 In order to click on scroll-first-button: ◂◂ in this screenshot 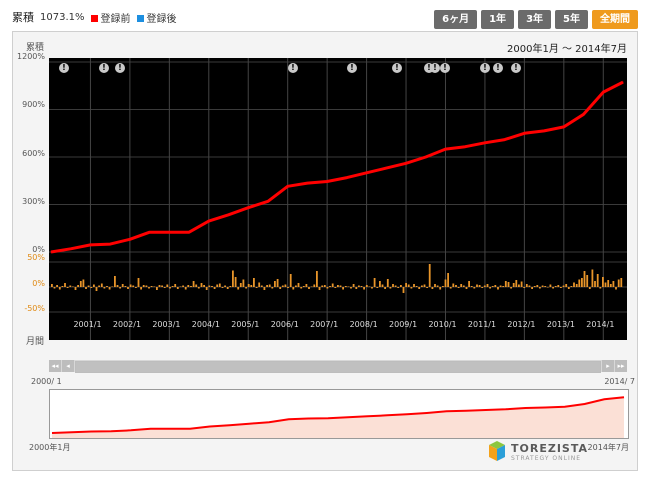, I will do `click(55, 366)`.